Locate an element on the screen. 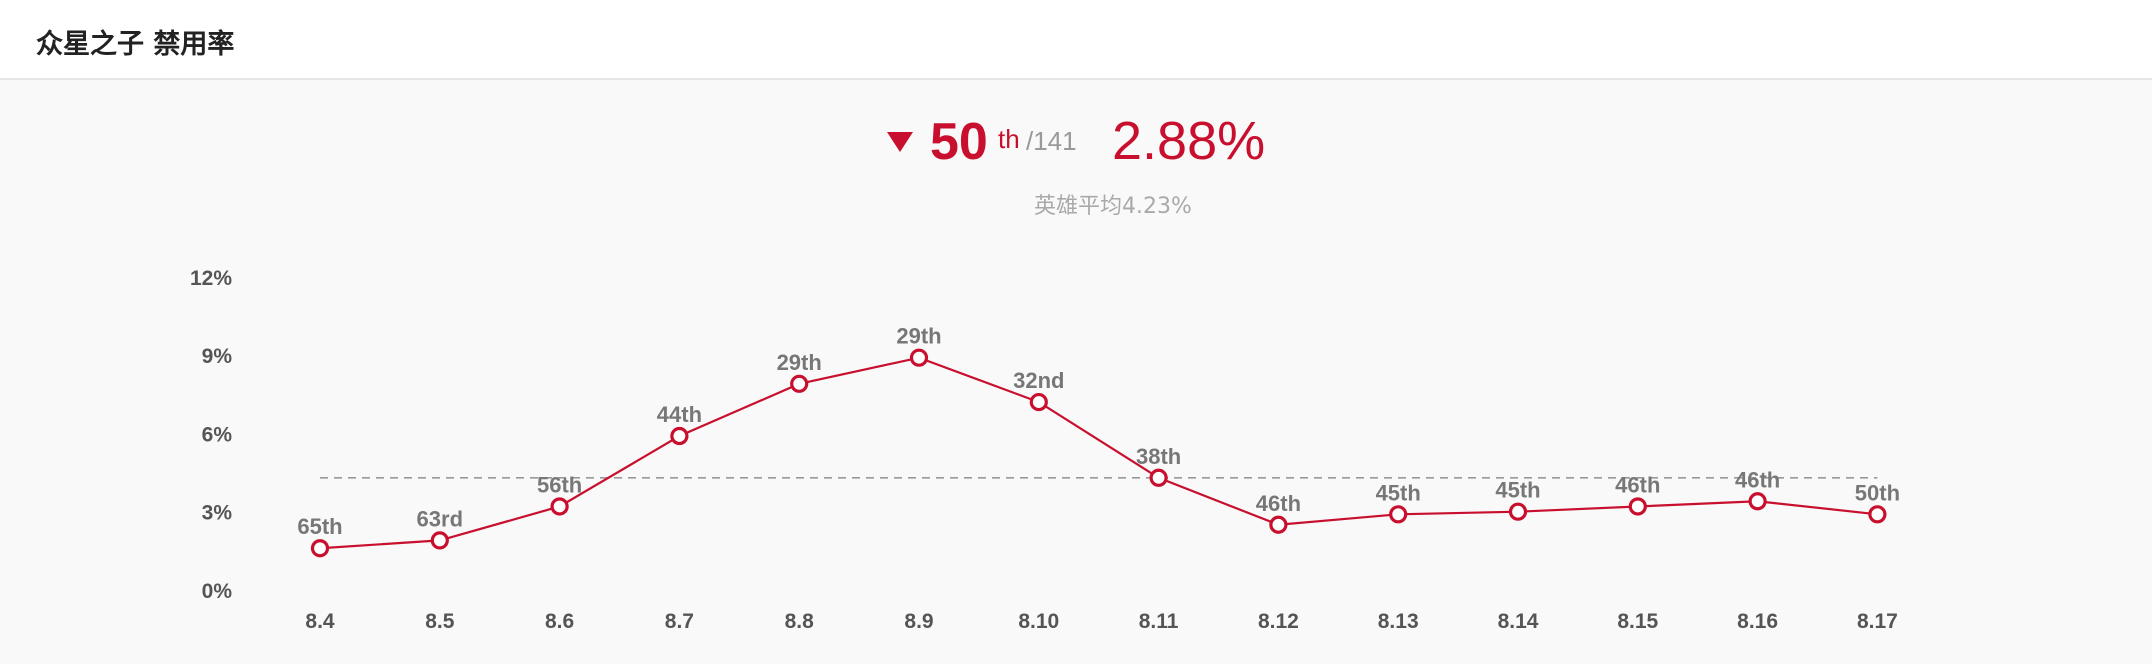 Image resolution: width=2152 pixels, height=664 pixels. data-label: 56th is located at coordinates (559, 484).